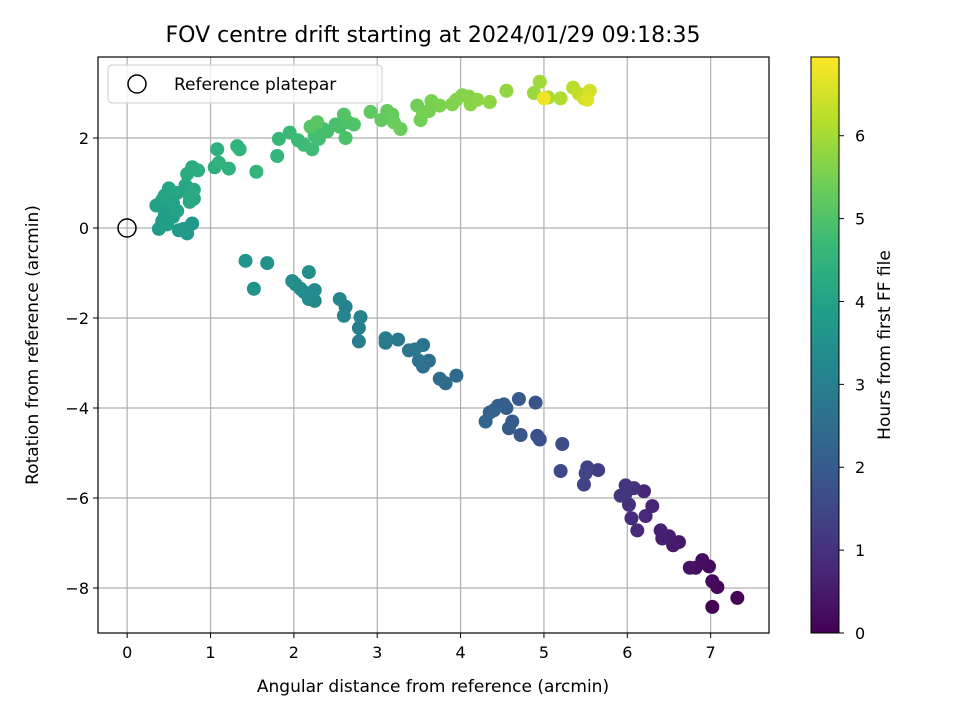 The width and height of the screenshot is (960, 720). I want to click on x-tick-label: 5, so click(544, 652).